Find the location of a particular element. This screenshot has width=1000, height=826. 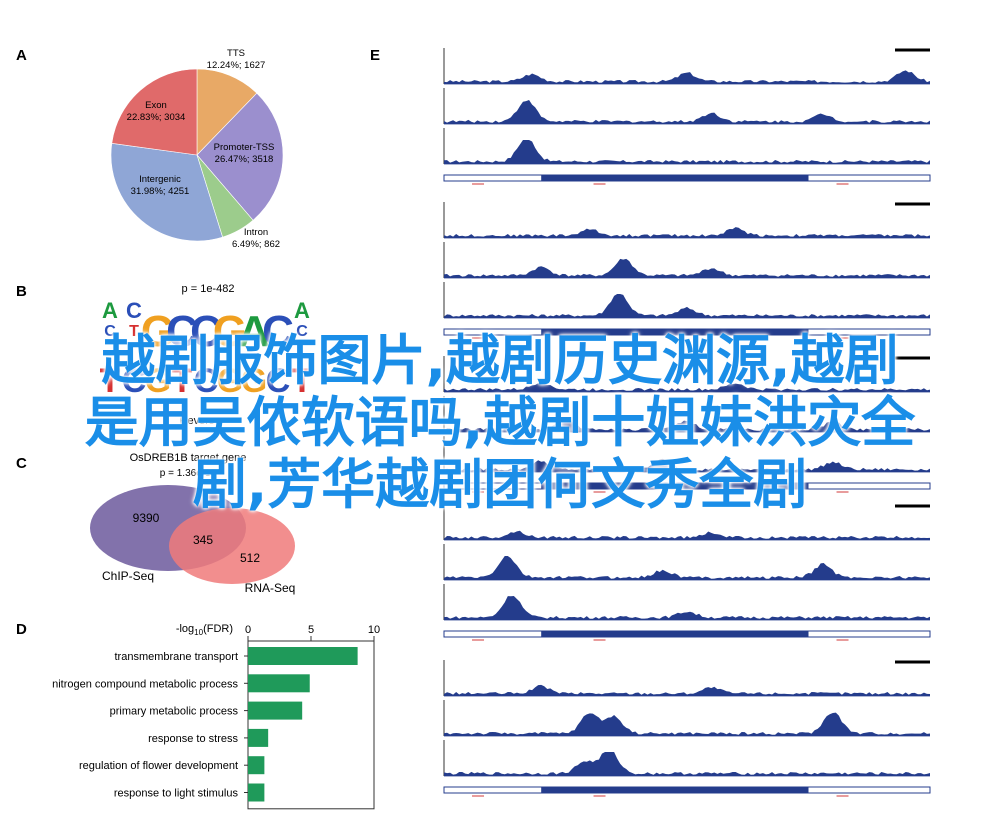

pie-slice-exon is located at coordinates (154, 112).